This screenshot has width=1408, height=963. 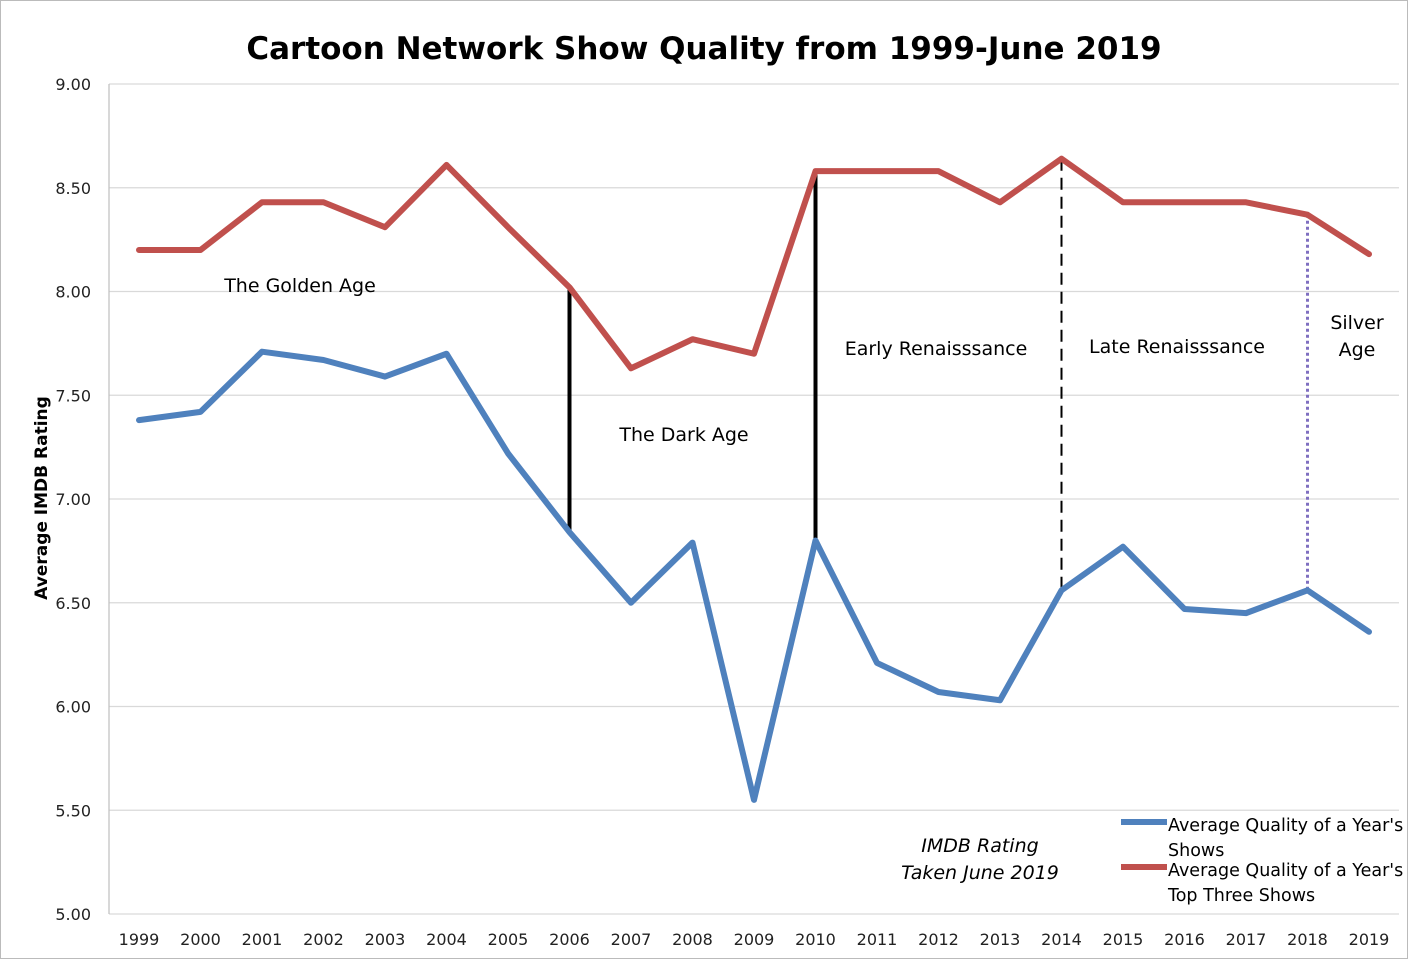 What do you see at coordinates (877, 939) in the screenshot?
I see `x-tick-label: 2011` at bounding box center [877, 939].